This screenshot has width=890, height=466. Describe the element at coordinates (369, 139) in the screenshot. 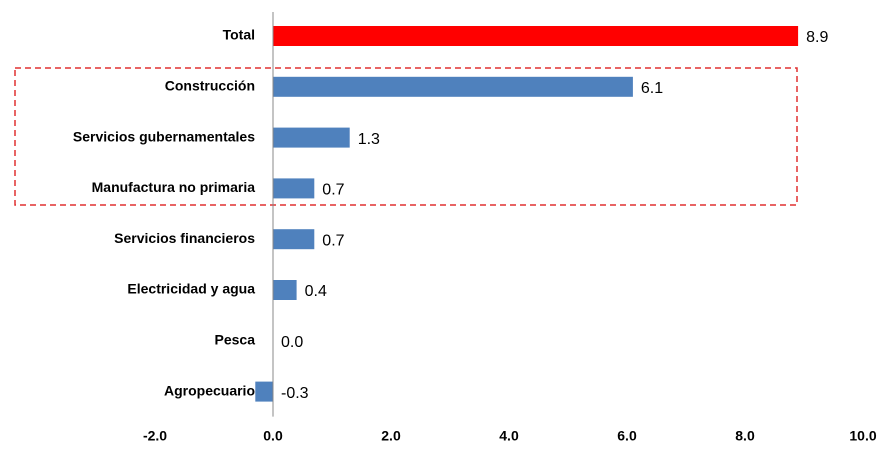

I see `value-label: 1.3` at that location.